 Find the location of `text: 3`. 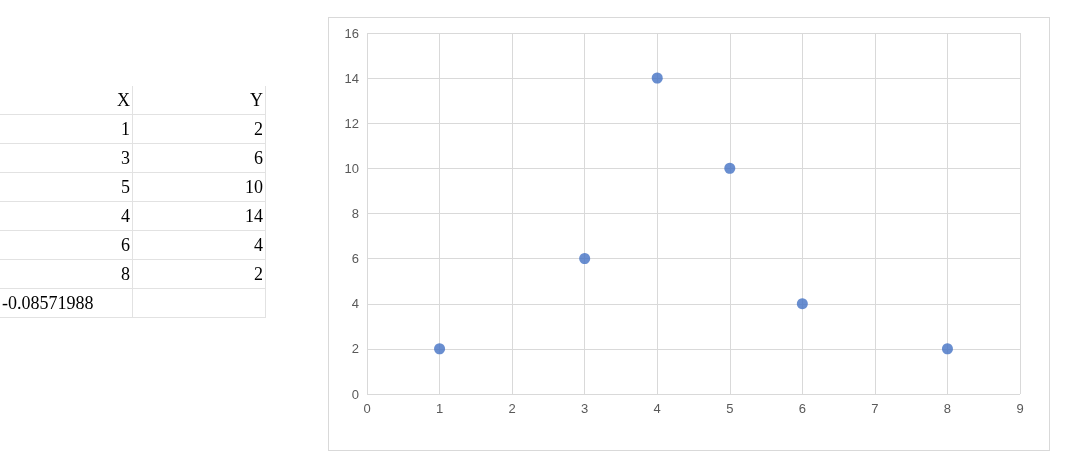

text: 3 is located at coordinates (66, 158).